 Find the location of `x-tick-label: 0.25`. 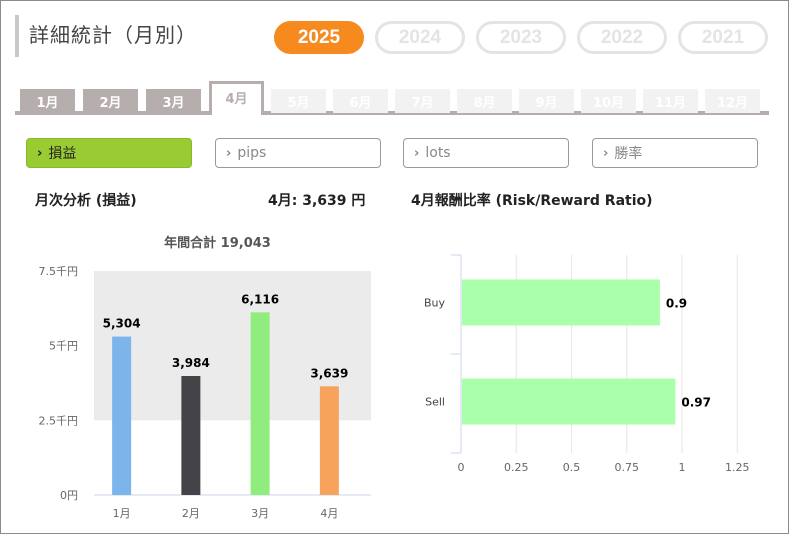

x-tick-label: 0.25 is located at coordinates (516, 467).